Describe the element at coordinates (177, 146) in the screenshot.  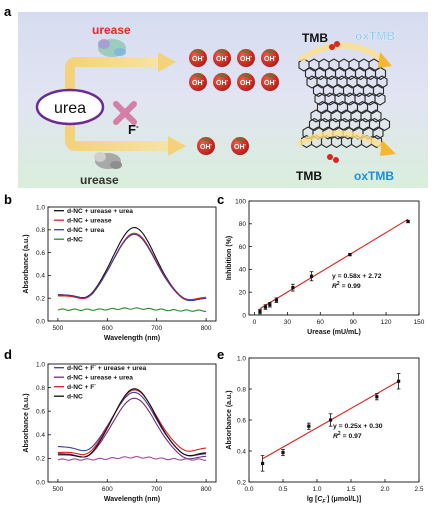
I see `lower-arrow-head` at that location.